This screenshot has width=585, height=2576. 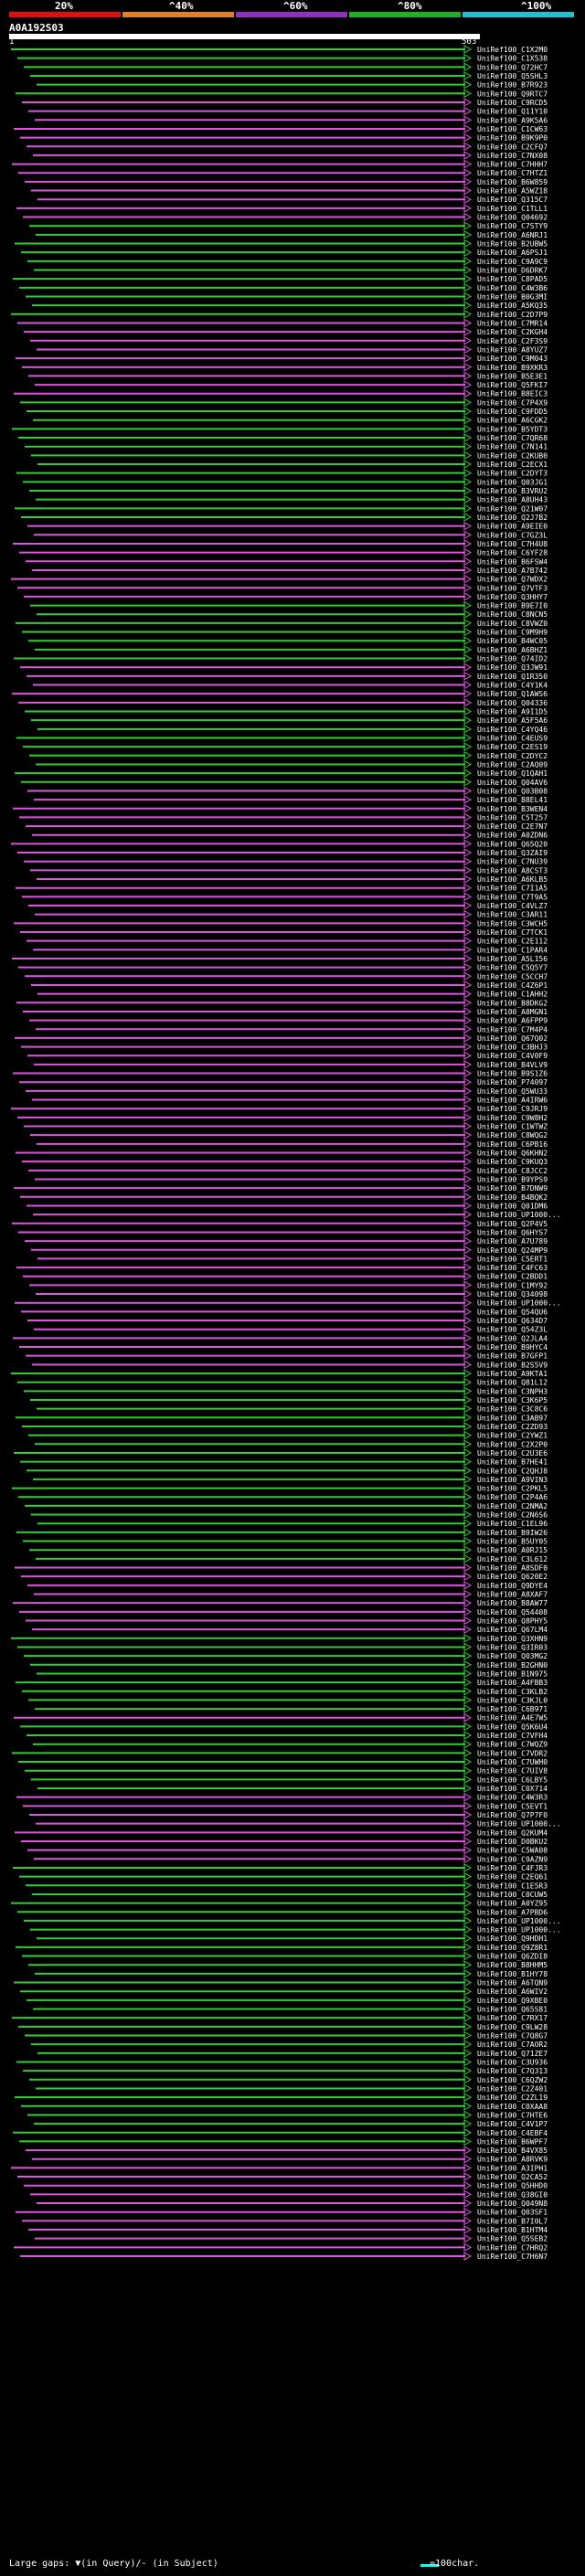 I want to click on hit-label: UniRef100_Q5HHD0, so click(x=512, y=2186).